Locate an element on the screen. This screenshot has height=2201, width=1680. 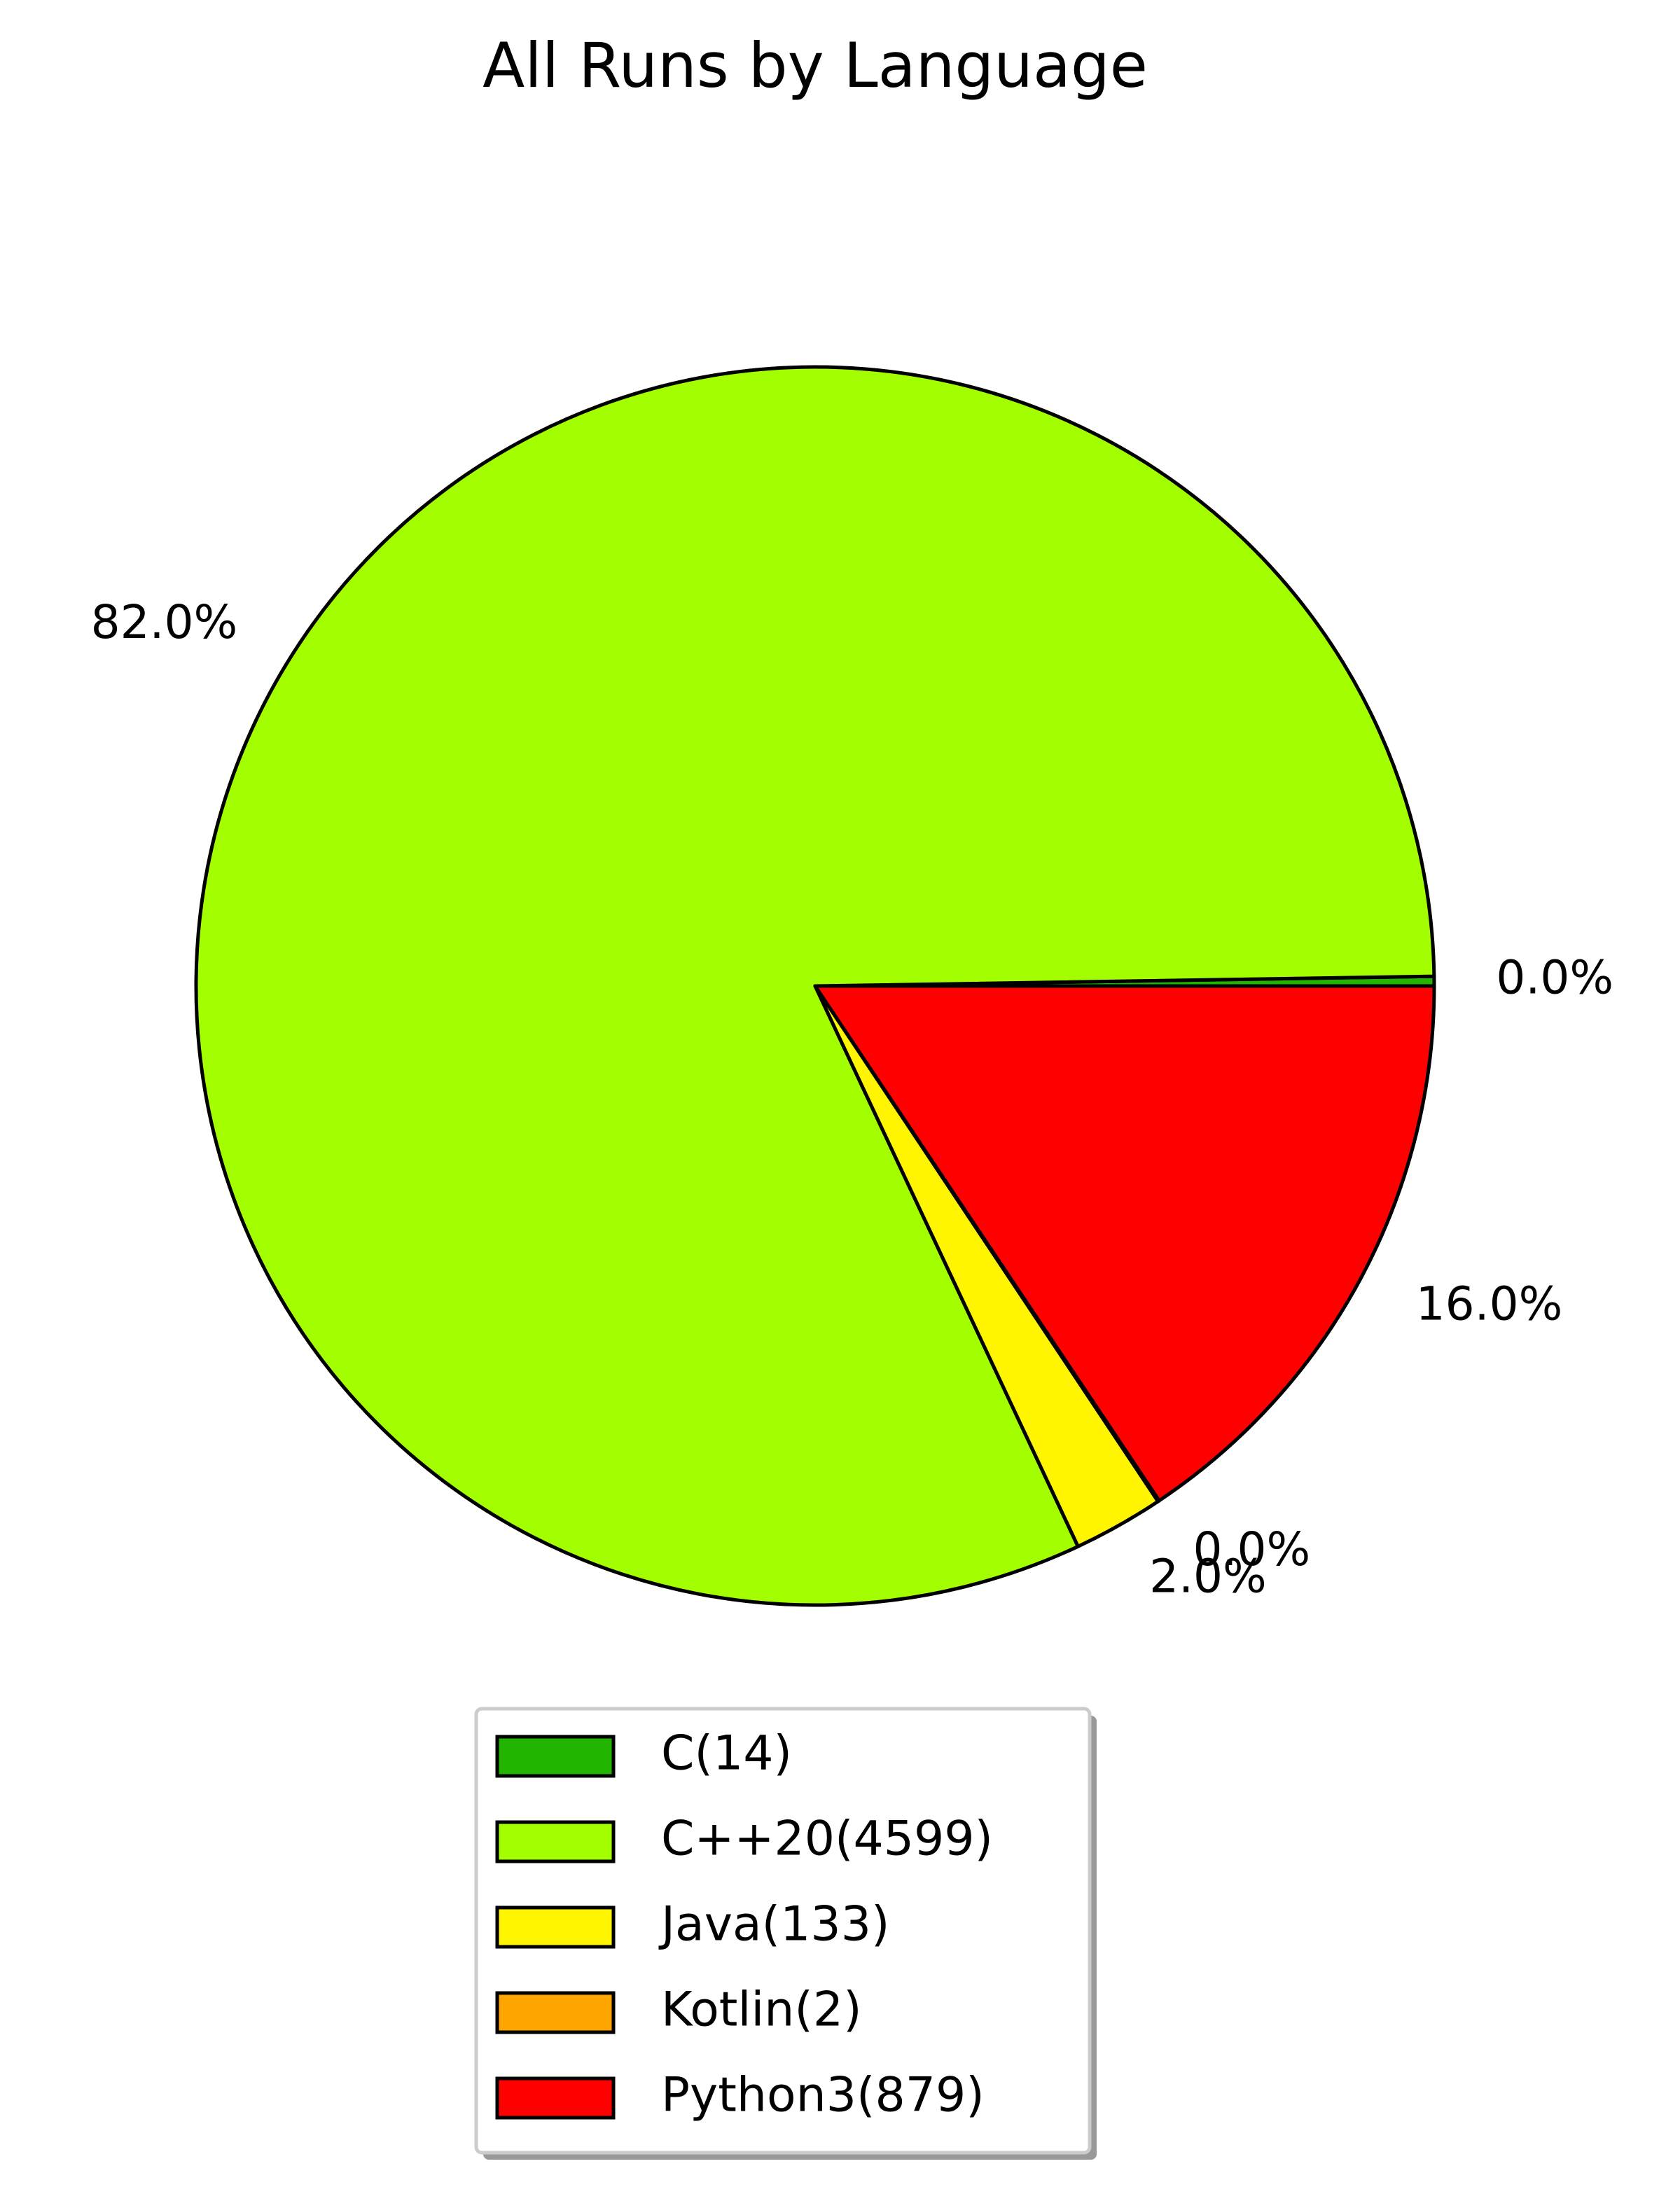
legend-label: Kotlin(2) is located at coordinates (761, 2010).